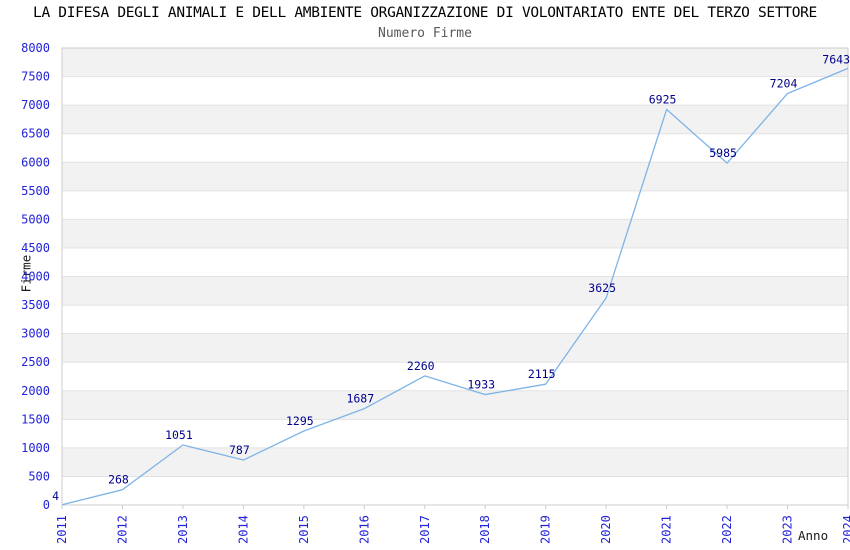 This screenshot has width=850, height=550. Describe the element at coordinates (55, 496) in the screenshot. I see `data-label: 4` at that location.